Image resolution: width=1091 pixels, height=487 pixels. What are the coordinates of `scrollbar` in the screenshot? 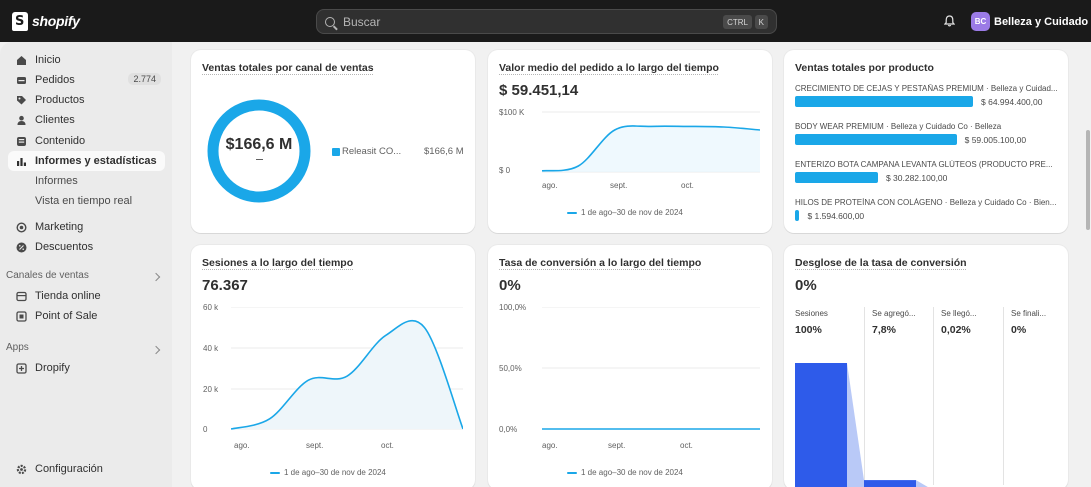 It's located at (1088, 180).